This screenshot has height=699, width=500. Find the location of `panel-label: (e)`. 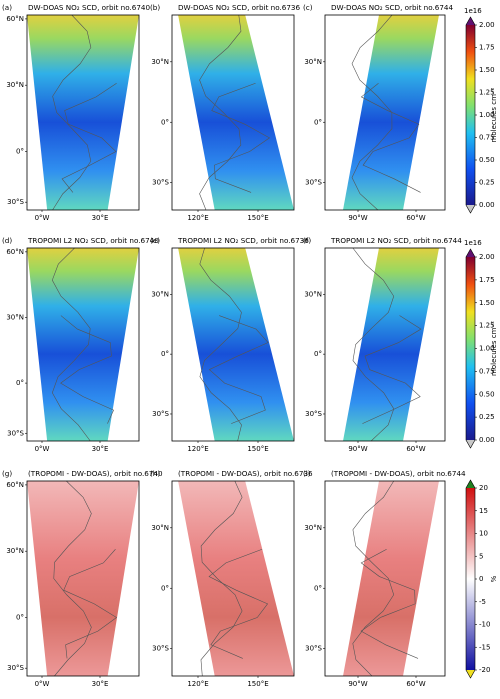

panel-label: (e) is located at coordinates (155, 240).